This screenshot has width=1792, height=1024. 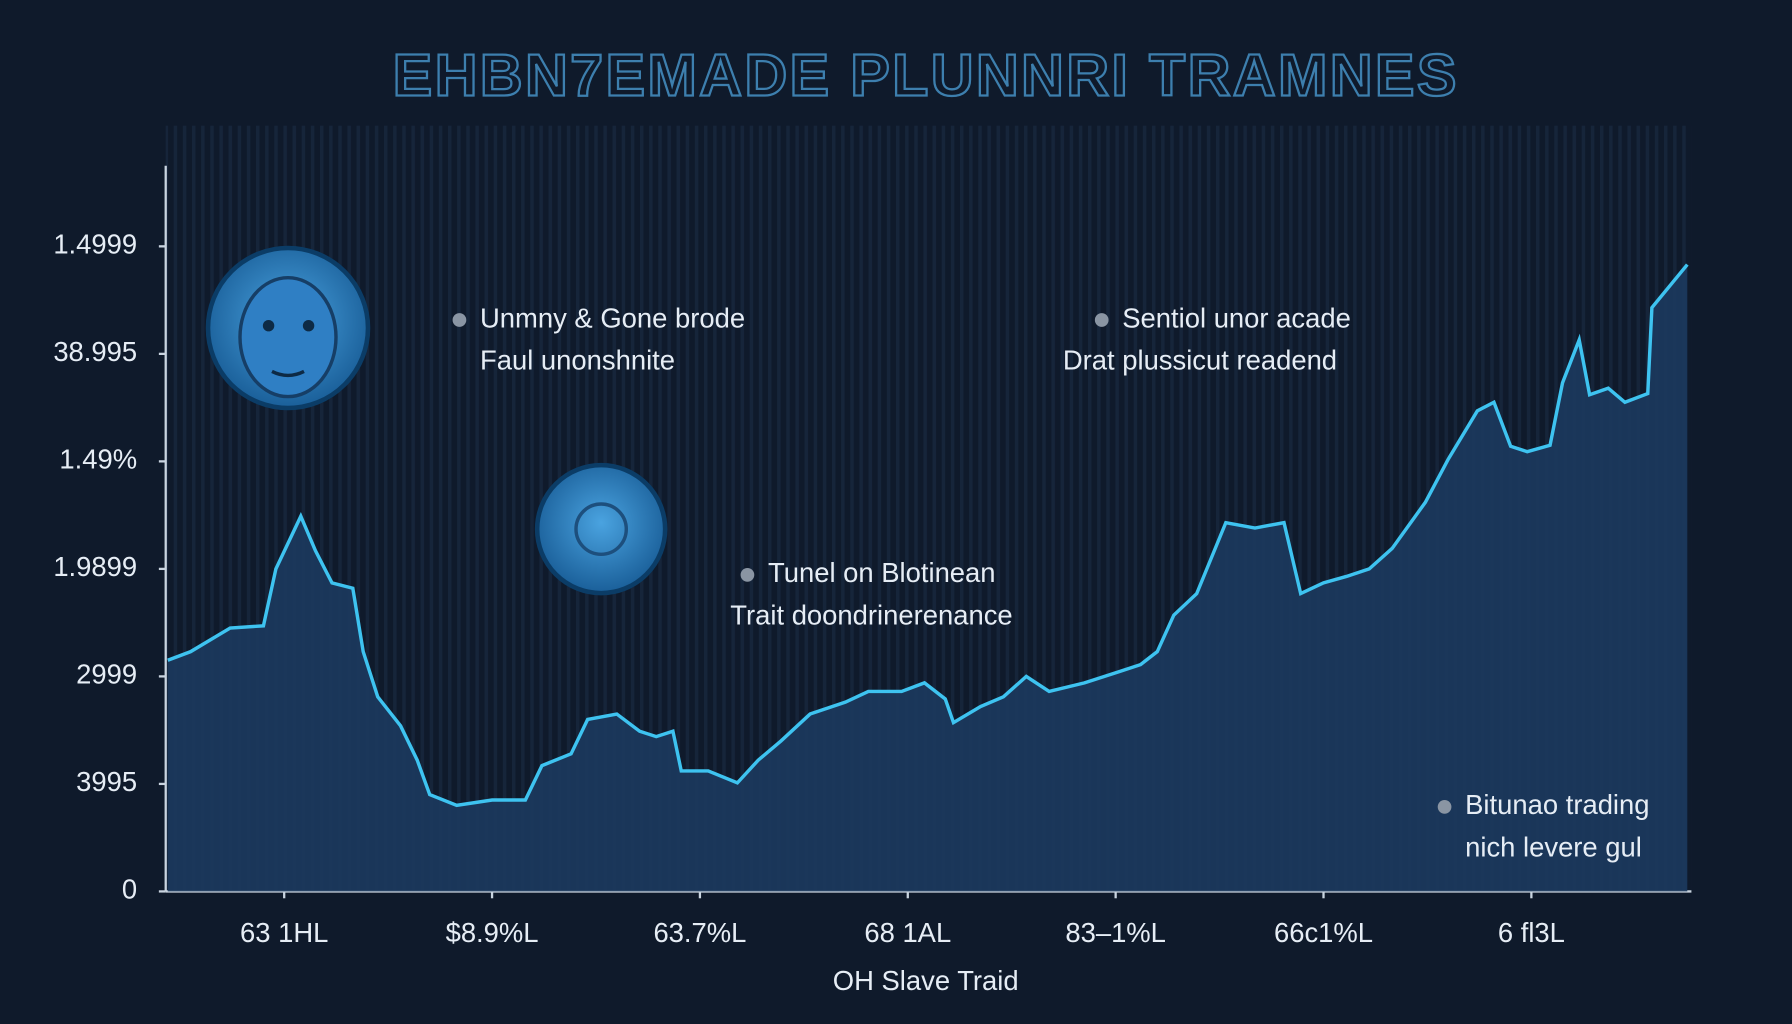 What do you see at coordinates (699, 932) in the screenshot?
I see `x-tick-label: 63.7%L` at bounding box center [699, 932].